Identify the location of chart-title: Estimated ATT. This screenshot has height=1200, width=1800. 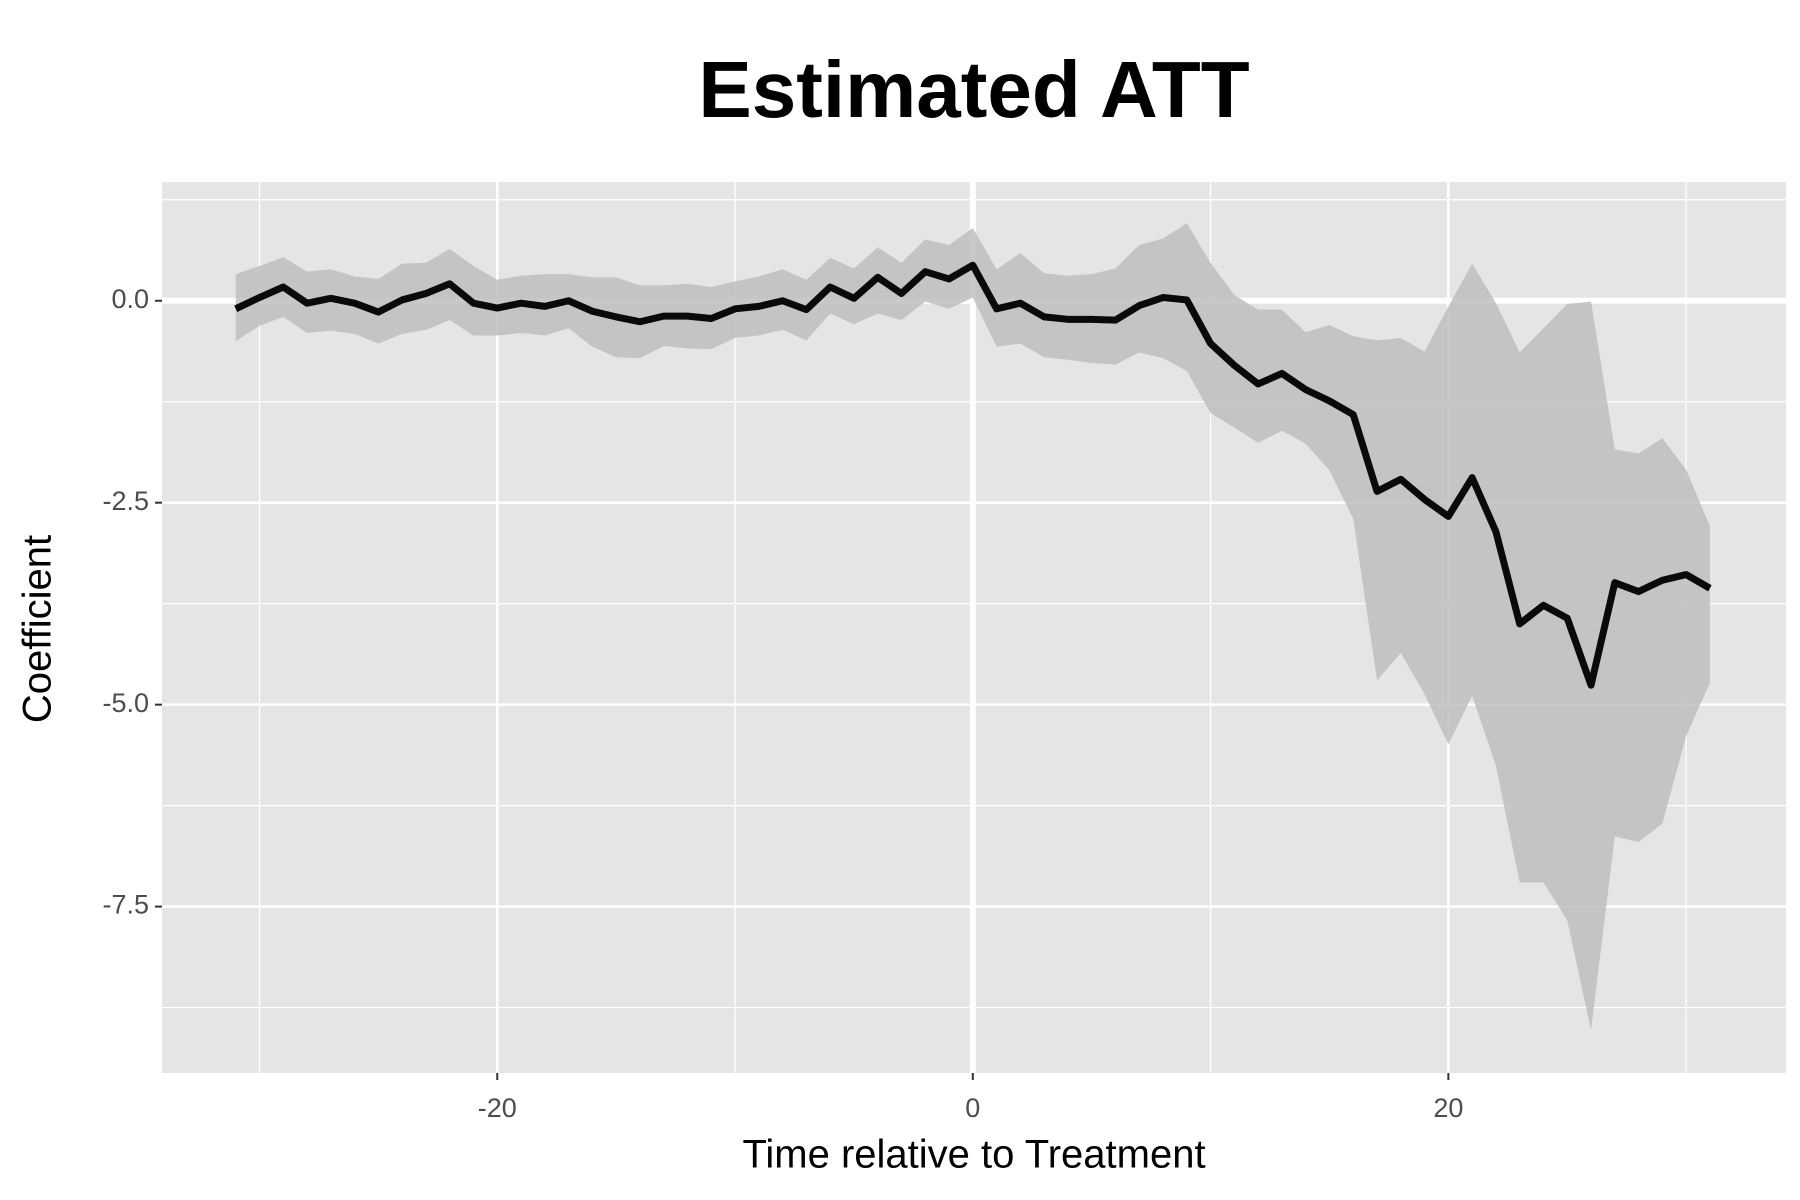
(973, 89).